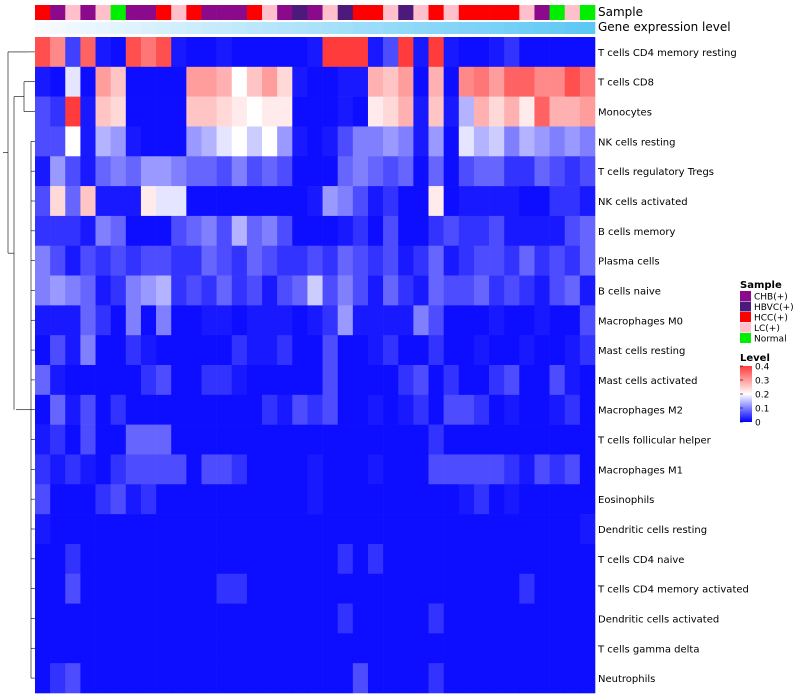 Image resolution: width=800 pixels, height=700 pixels. I want to click on legend-tick-label: 0.4, so click(762, 368).